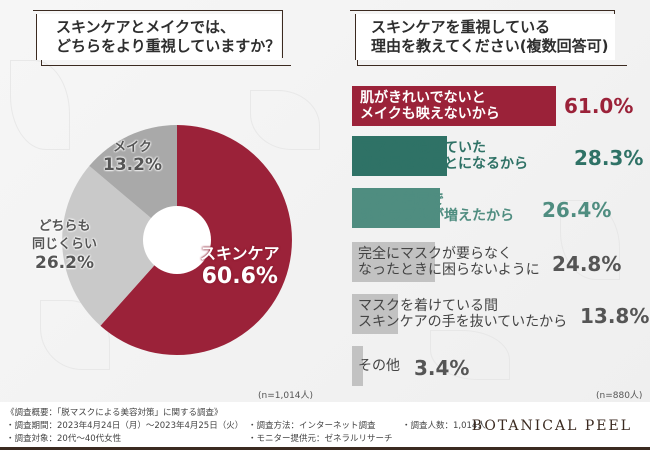 Image resolution: width=650 pixels, height=450 pixels. What do you see at coordinates (437, 216) in the screenshot?
I see `bar-label-line: 肌トラブルが増えたから` at bounding box center [437, 216].